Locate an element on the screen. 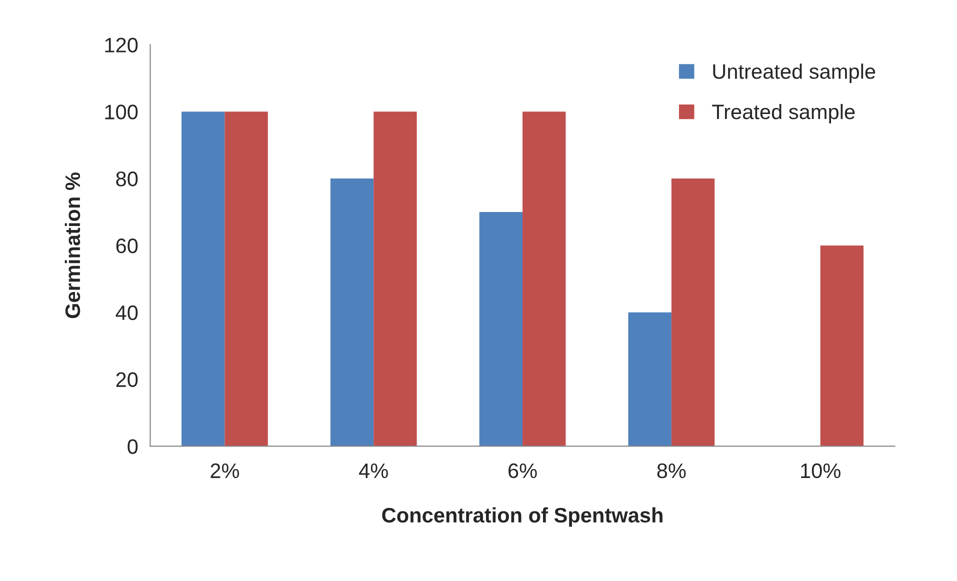  y-tick-label: 60 is located at coordinates (127, 246).